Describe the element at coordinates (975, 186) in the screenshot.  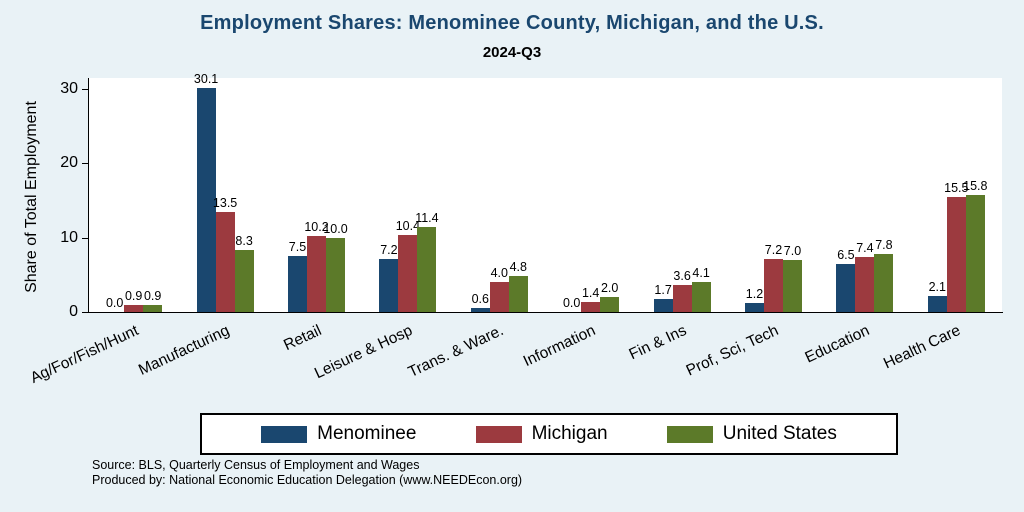
I see `bar-value-label: 15.8` at that location.